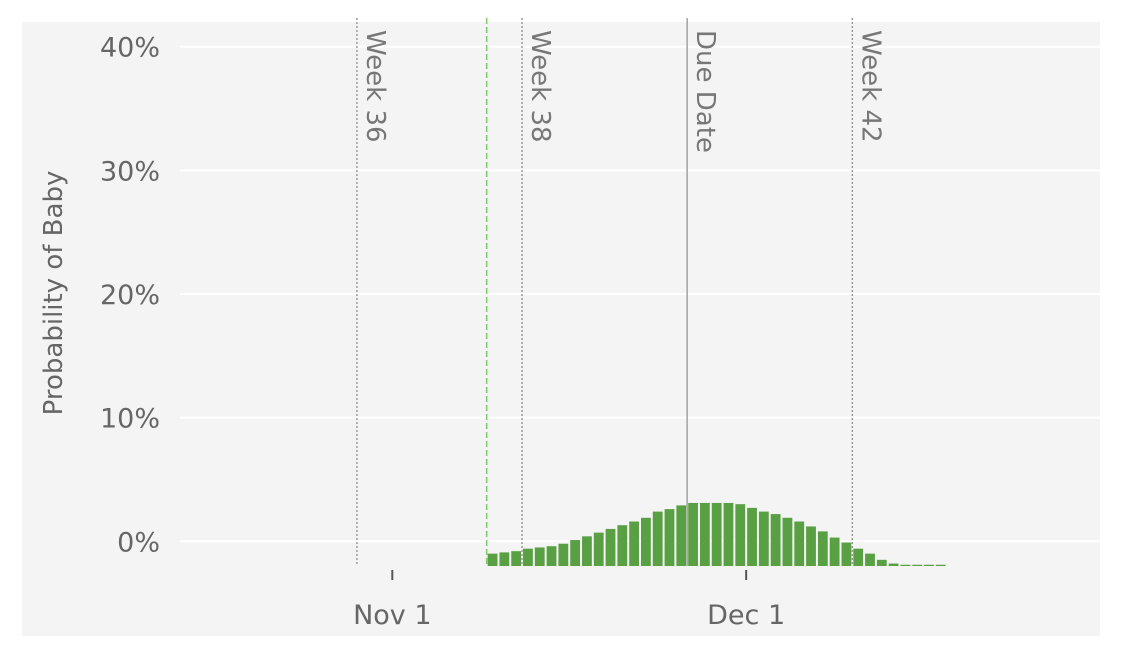 The image size is (1126, 662). What do you see at coordinates (392, 615) in the screenshot?
I see `x-tick-label: Nov 1` at bounding box center [392, 615].